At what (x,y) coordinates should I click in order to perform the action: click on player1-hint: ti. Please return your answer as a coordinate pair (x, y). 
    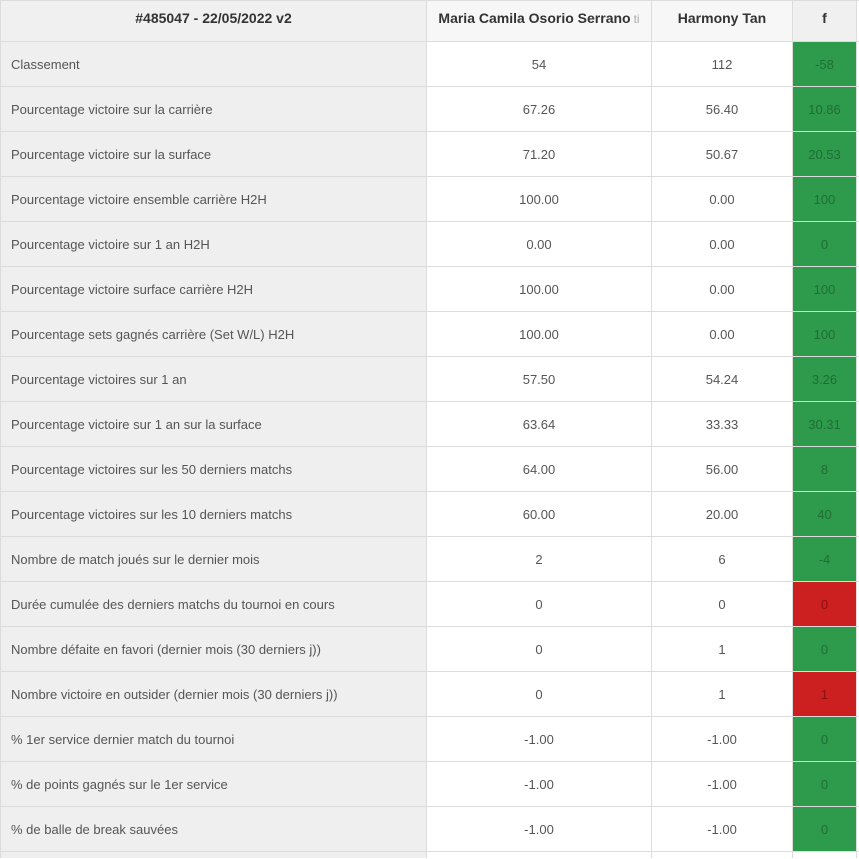
    Looking at the image, I should click on (636, 19).